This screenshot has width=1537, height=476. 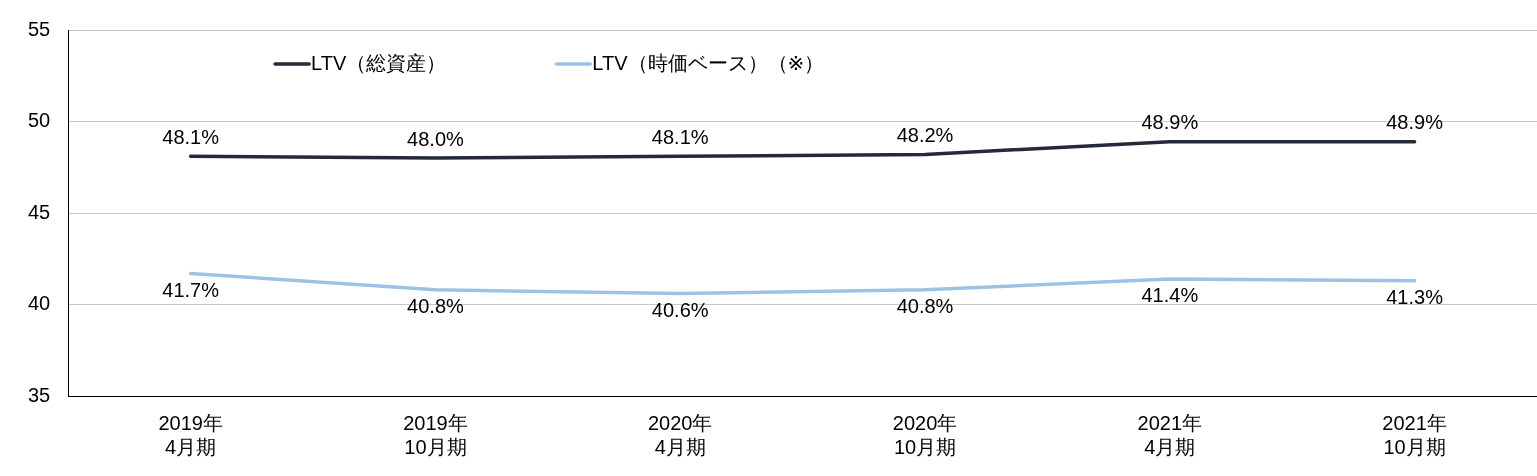 I want to click on x-tick-label: 2021年 10月期, so click(x=1414, y=434).